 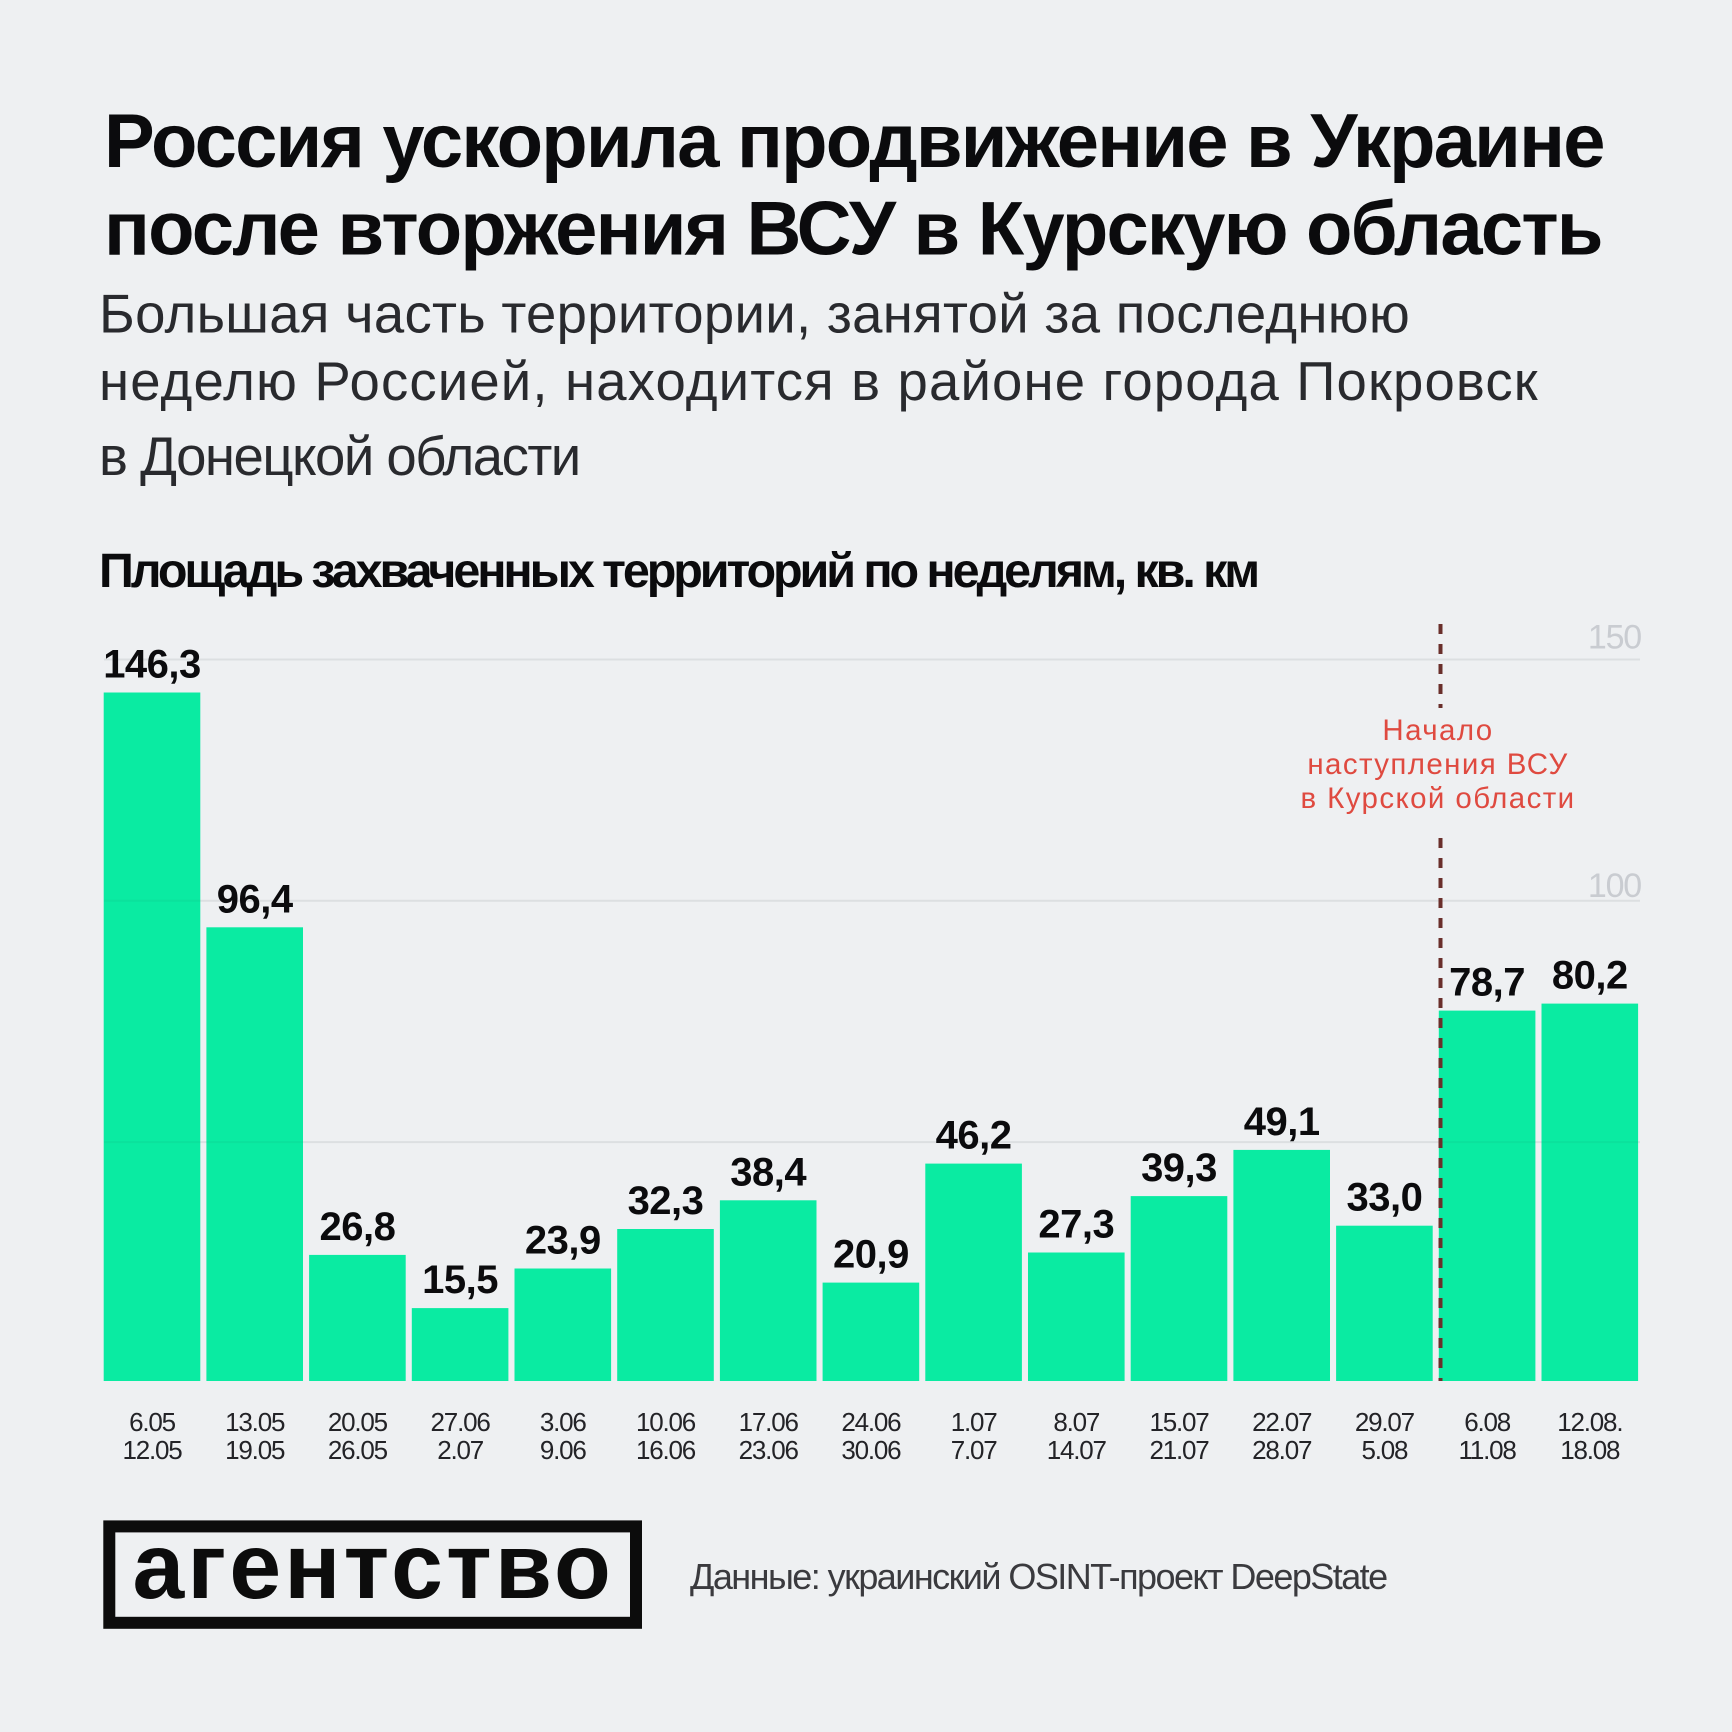 I want to click on svg-text: 17.06, so click(x=769, y=1422).